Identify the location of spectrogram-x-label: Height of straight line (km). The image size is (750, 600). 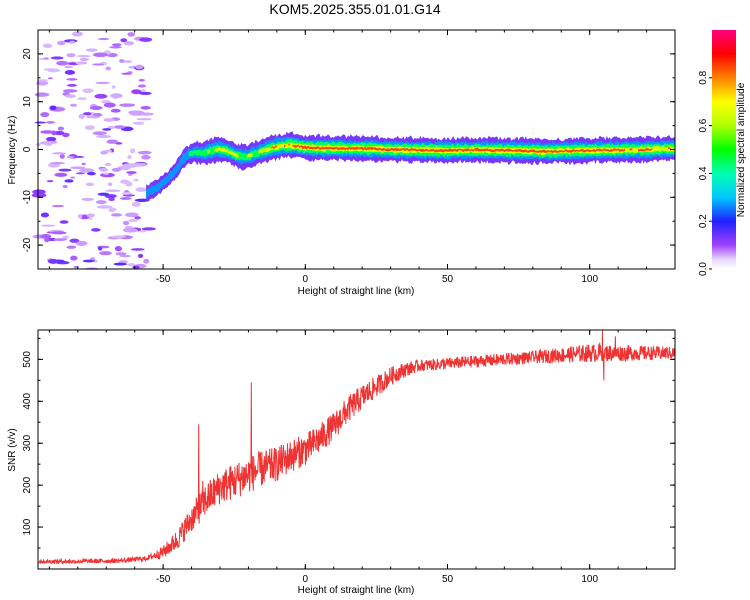
(356, 291).